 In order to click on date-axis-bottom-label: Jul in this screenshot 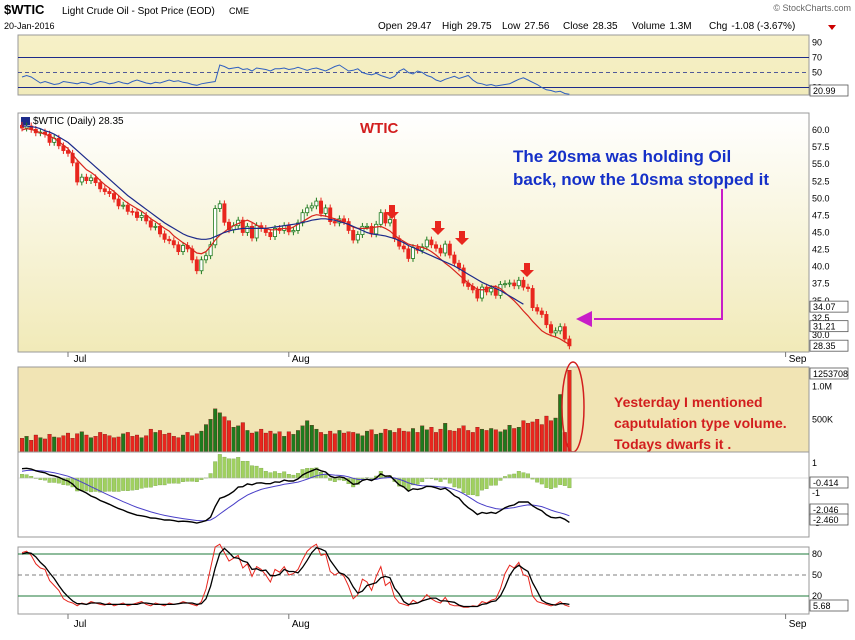, I will do `click(80, 624)`.